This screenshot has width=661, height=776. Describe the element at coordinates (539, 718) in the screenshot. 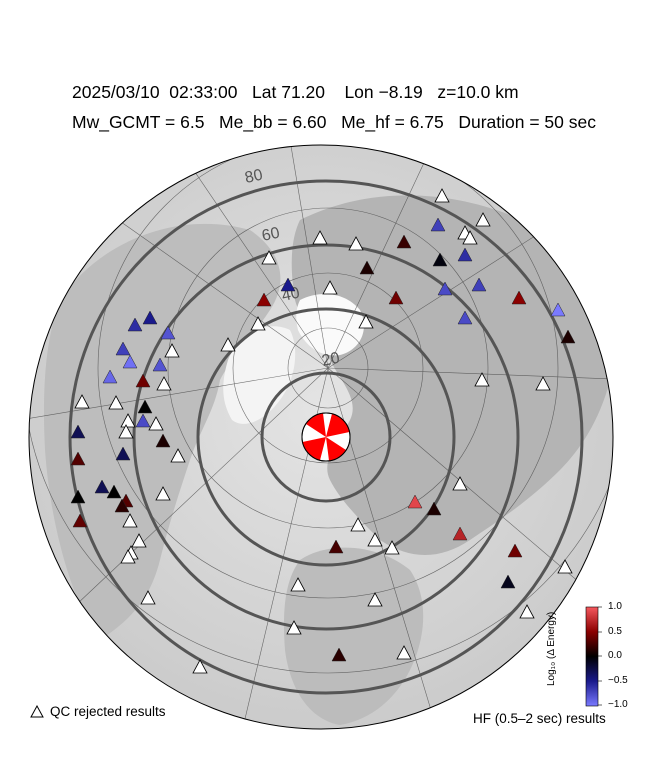

I see `legend-band-label: HF (0.5–2 sec) results` at that location.